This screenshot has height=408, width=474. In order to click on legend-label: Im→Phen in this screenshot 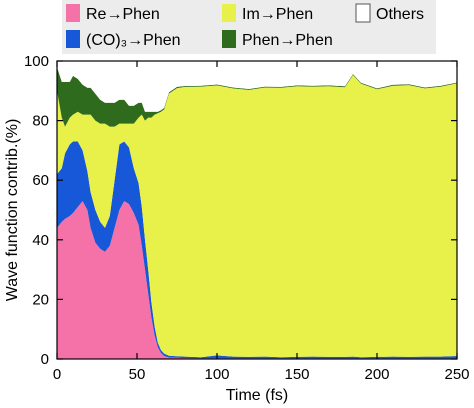, I will do `click(277, 14)`.